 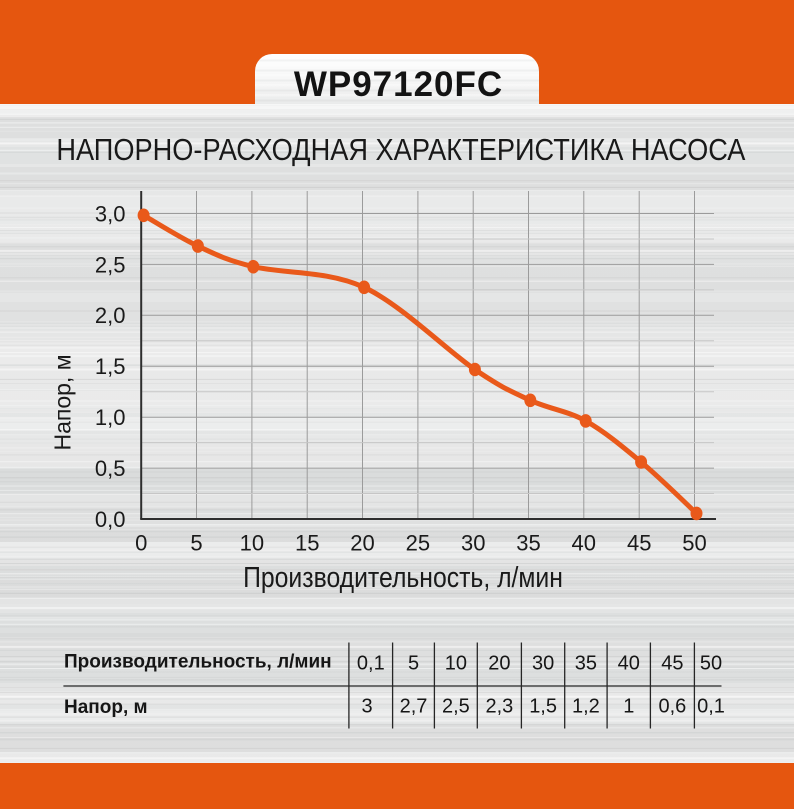 I want to click on svg-text: 1,0, so click(x=110, y=417).